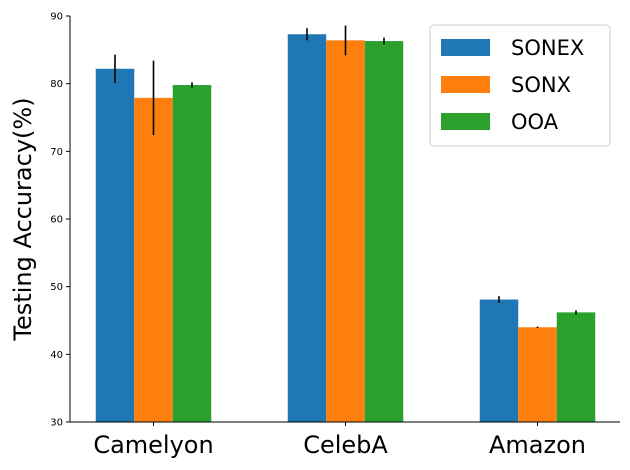  What do you see at coordinates (535, 122) in the screenshot?
I see `legend-label-ooa: OOA` at bounding box center [535, 122].